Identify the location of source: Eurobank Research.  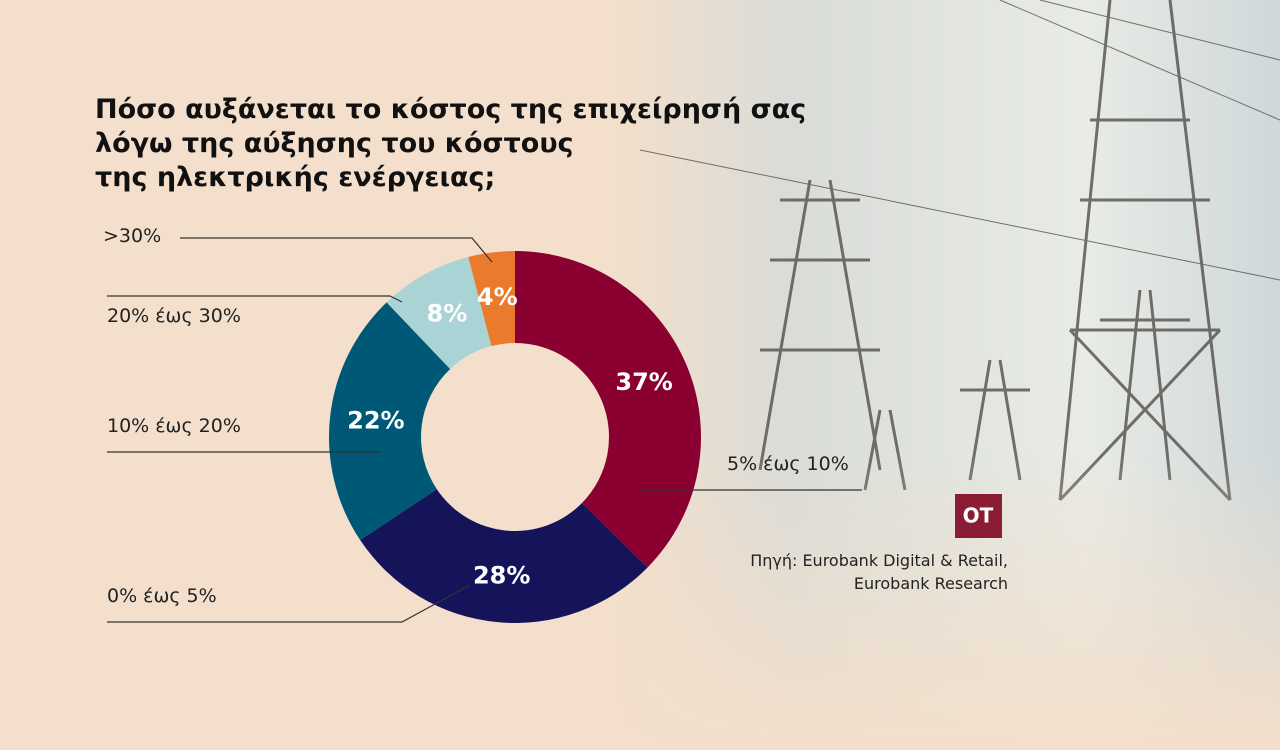
(931, 583).